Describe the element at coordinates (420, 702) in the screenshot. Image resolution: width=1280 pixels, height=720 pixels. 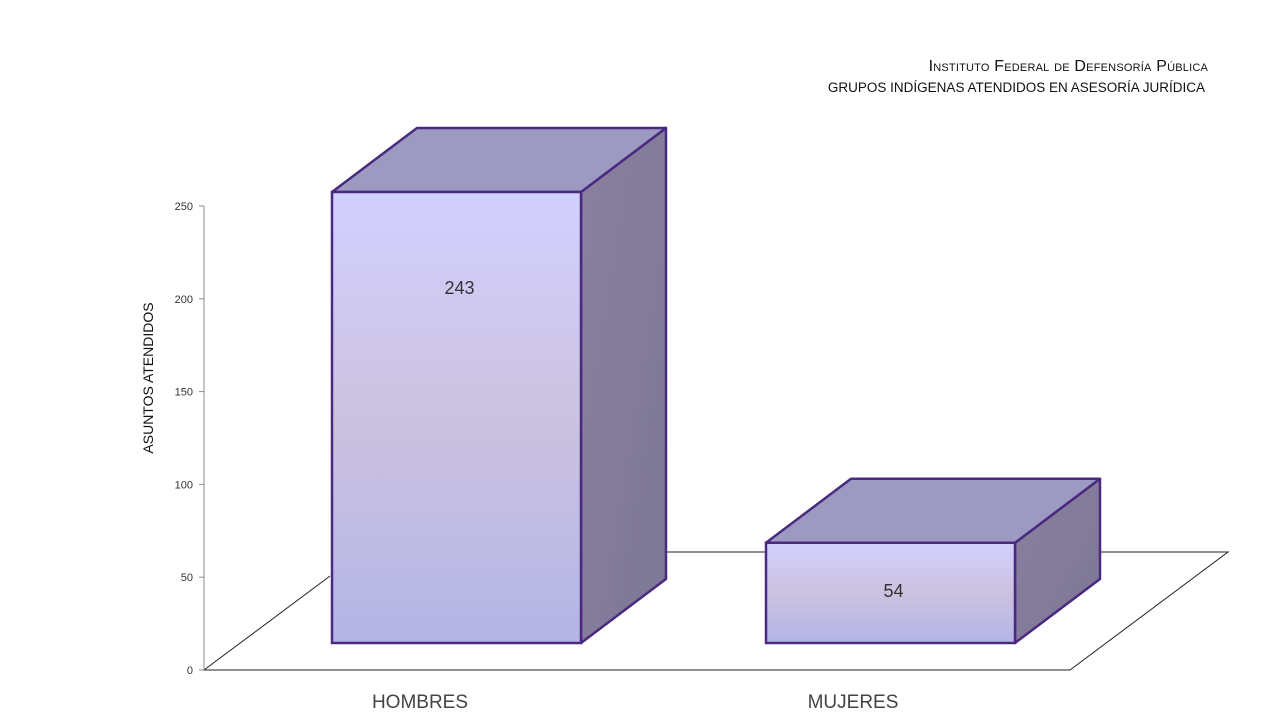
I see `x-category-label: HOMBRES` at that location.